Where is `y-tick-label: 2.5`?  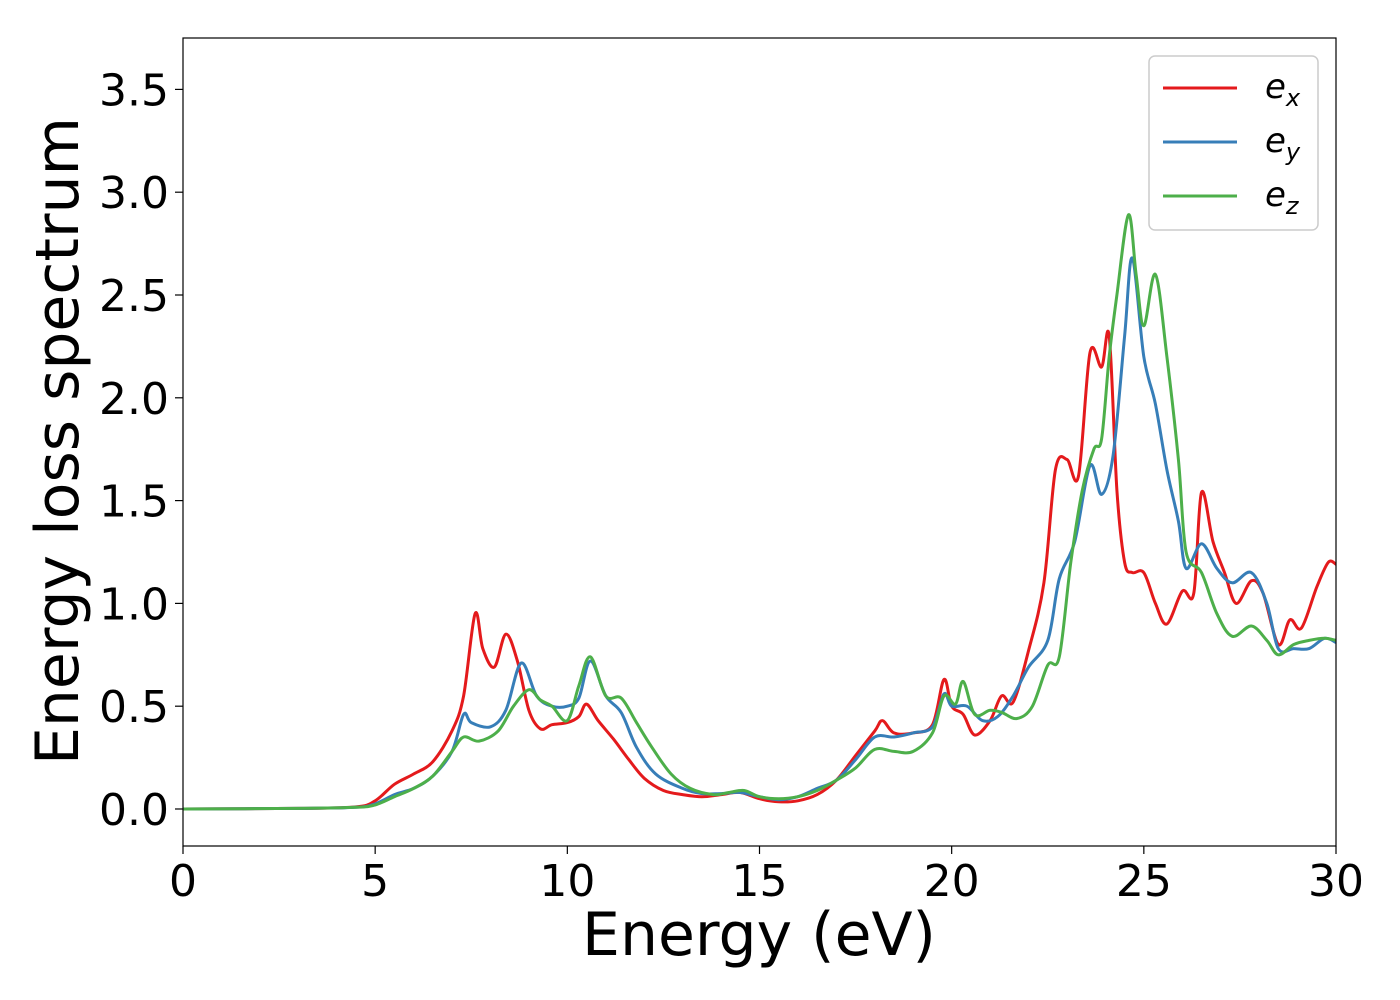 y-tick-label: 2.5 is located at coordinates (134, 296).